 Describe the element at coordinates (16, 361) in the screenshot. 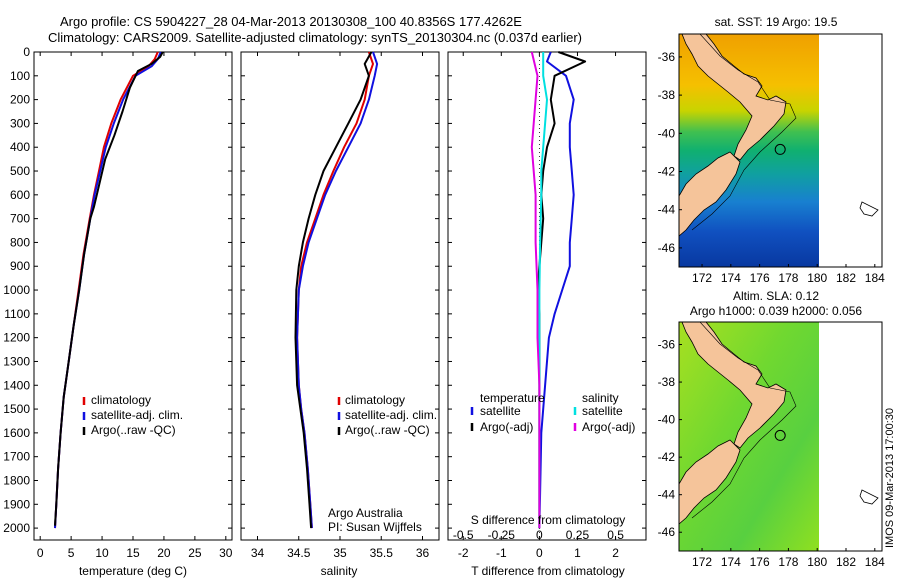

I see `y-tick-label: 1300` at that location.